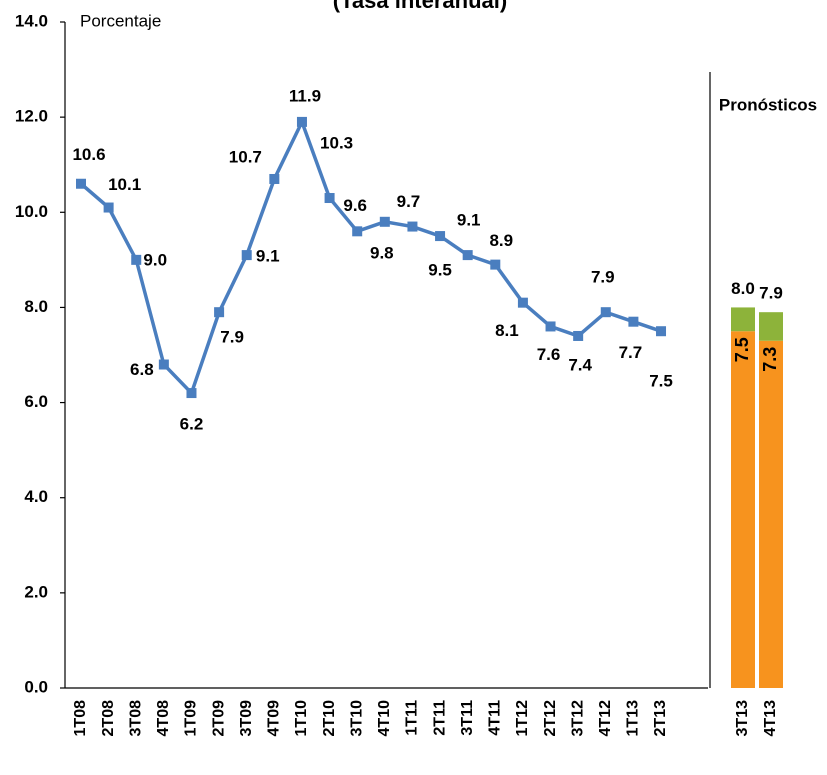 The height and width of the screenshot is (775, 827). What do you see at coordinates (549, 354) in the screenshot?
I see `data-label: 7.6` at bounding box center [549, 354].